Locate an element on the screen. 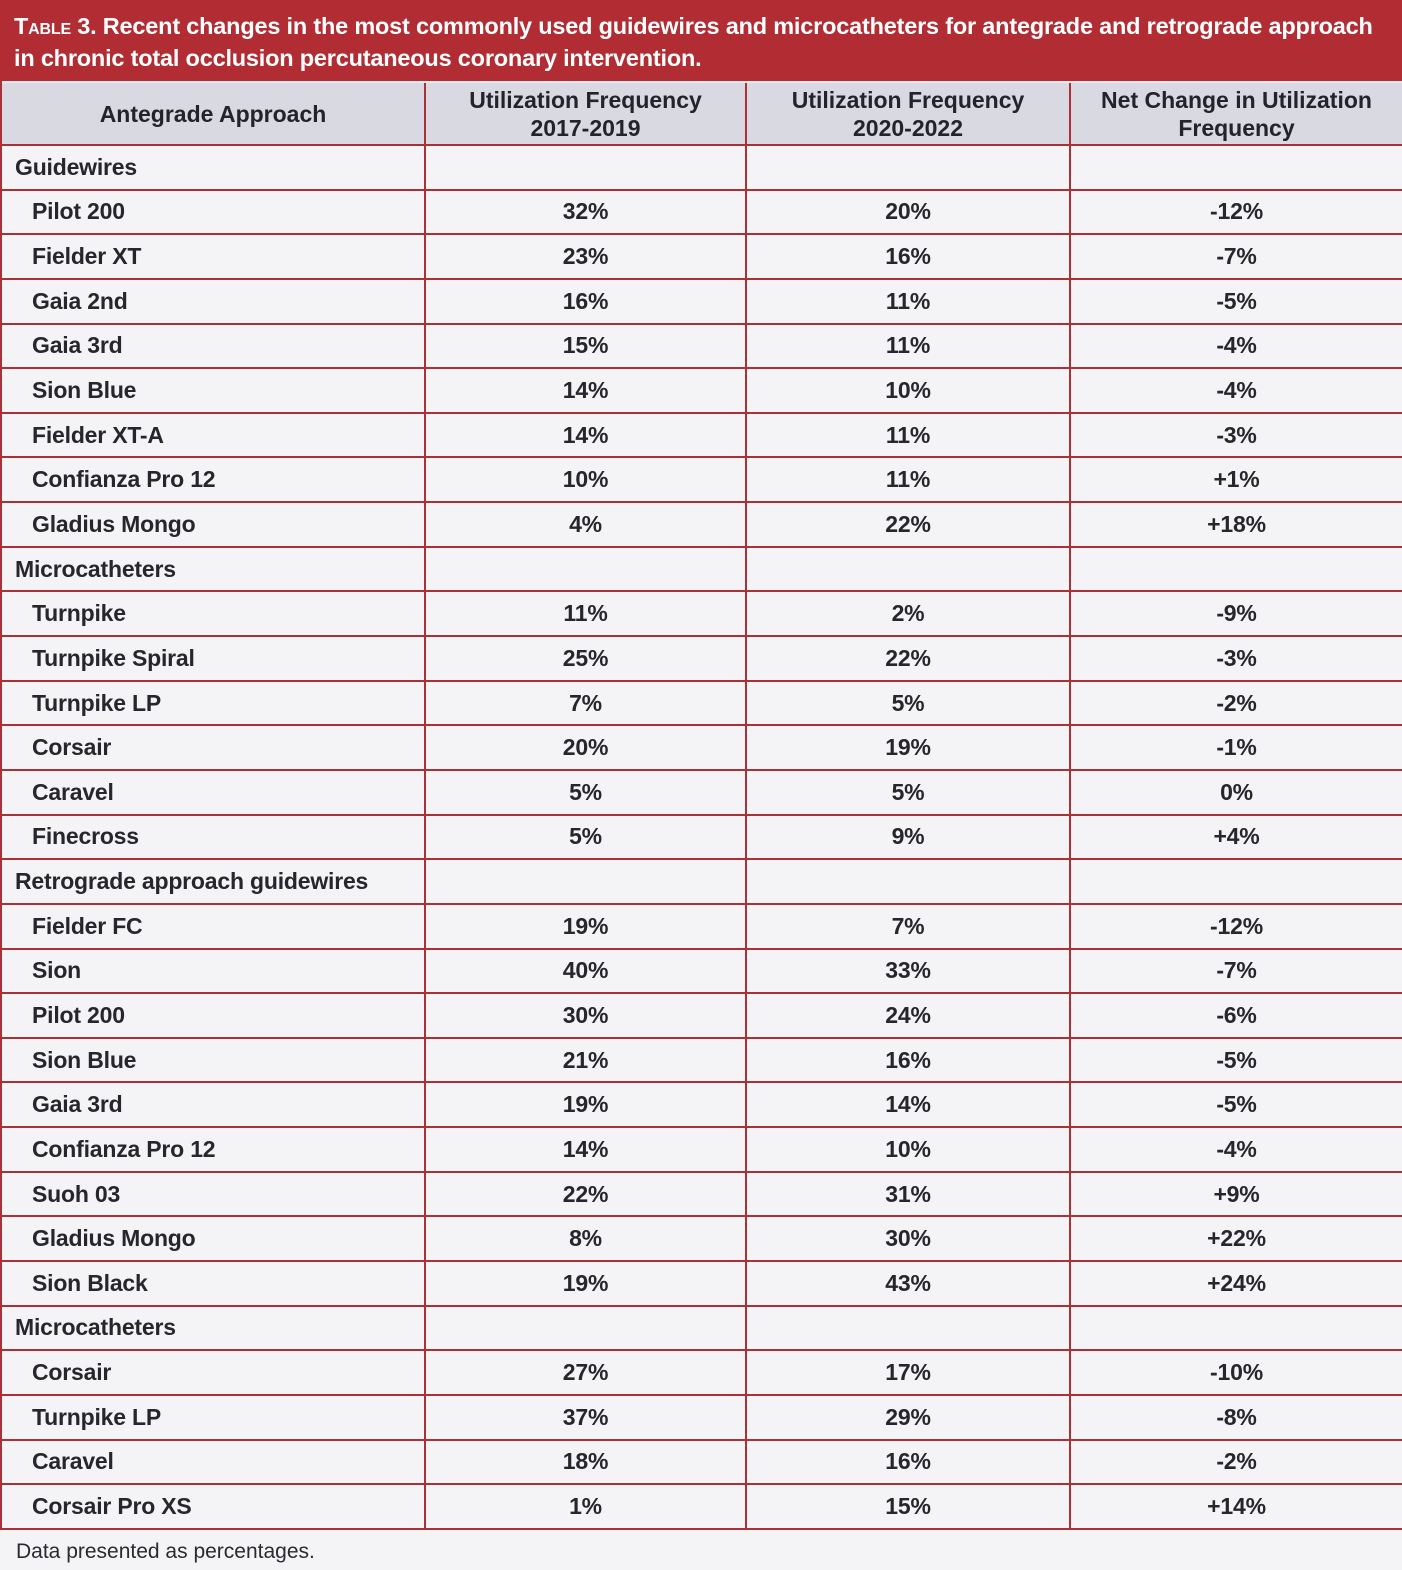 Image resolution: width=1402 pixels, height=1570 pixels. utilization-2017-2019-cell: 23% is located at coordinates (584, 256).